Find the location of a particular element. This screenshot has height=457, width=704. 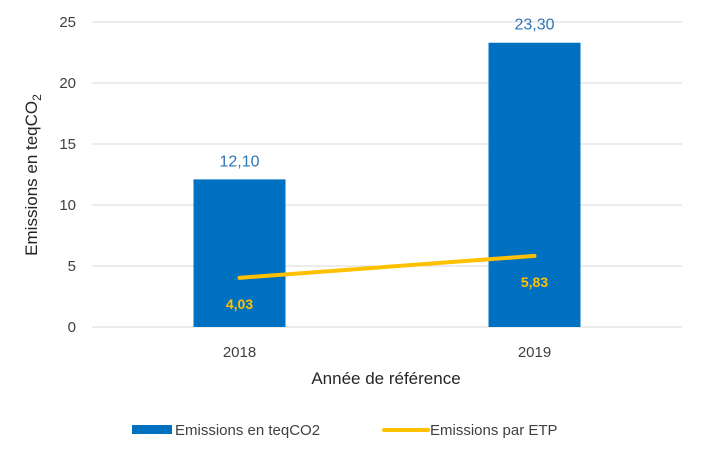

x-axis-title: Année de référence is located at coordinates (385, 378).